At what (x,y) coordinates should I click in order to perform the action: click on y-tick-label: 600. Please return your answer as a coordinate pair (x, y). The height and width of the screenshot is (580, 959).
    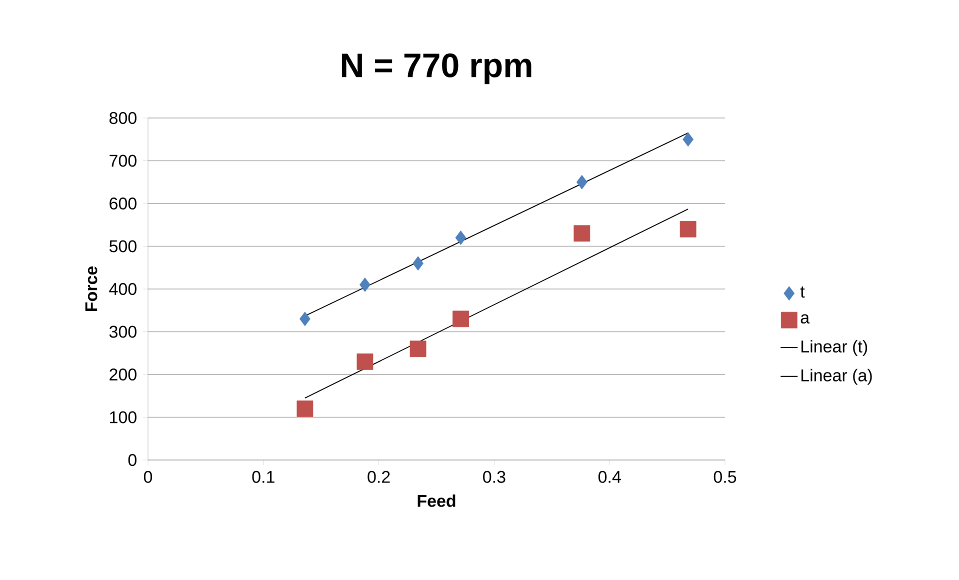
    Looking at the image, I should click on (123, 203).